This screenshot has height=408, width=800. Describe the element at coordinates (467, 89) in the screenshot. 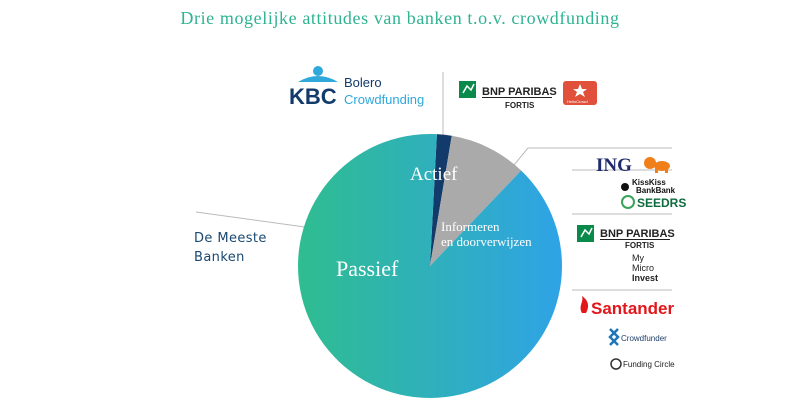

I see `bnp-top-mark` at that location.